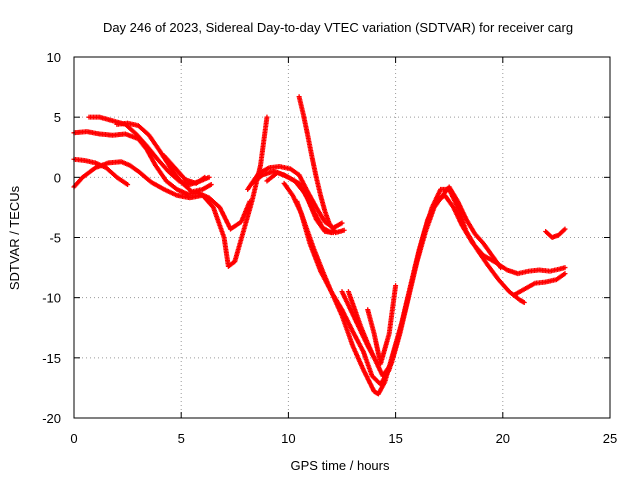  I want to click on y-tick-label: -5, so click(55, 238).